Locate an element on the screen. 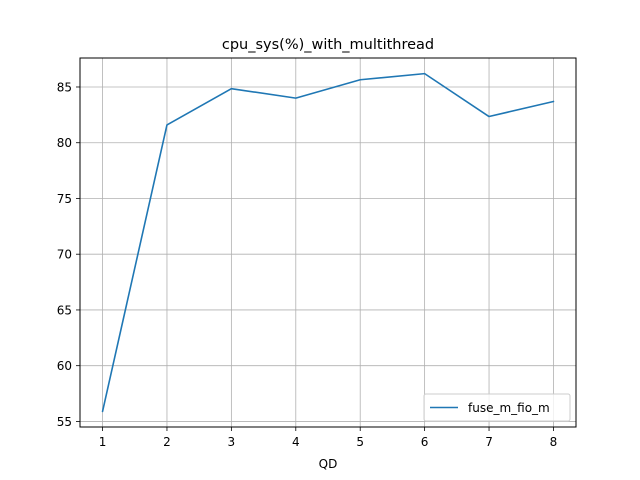  y-tick-label: 70 is located at coordinates (64, 255).